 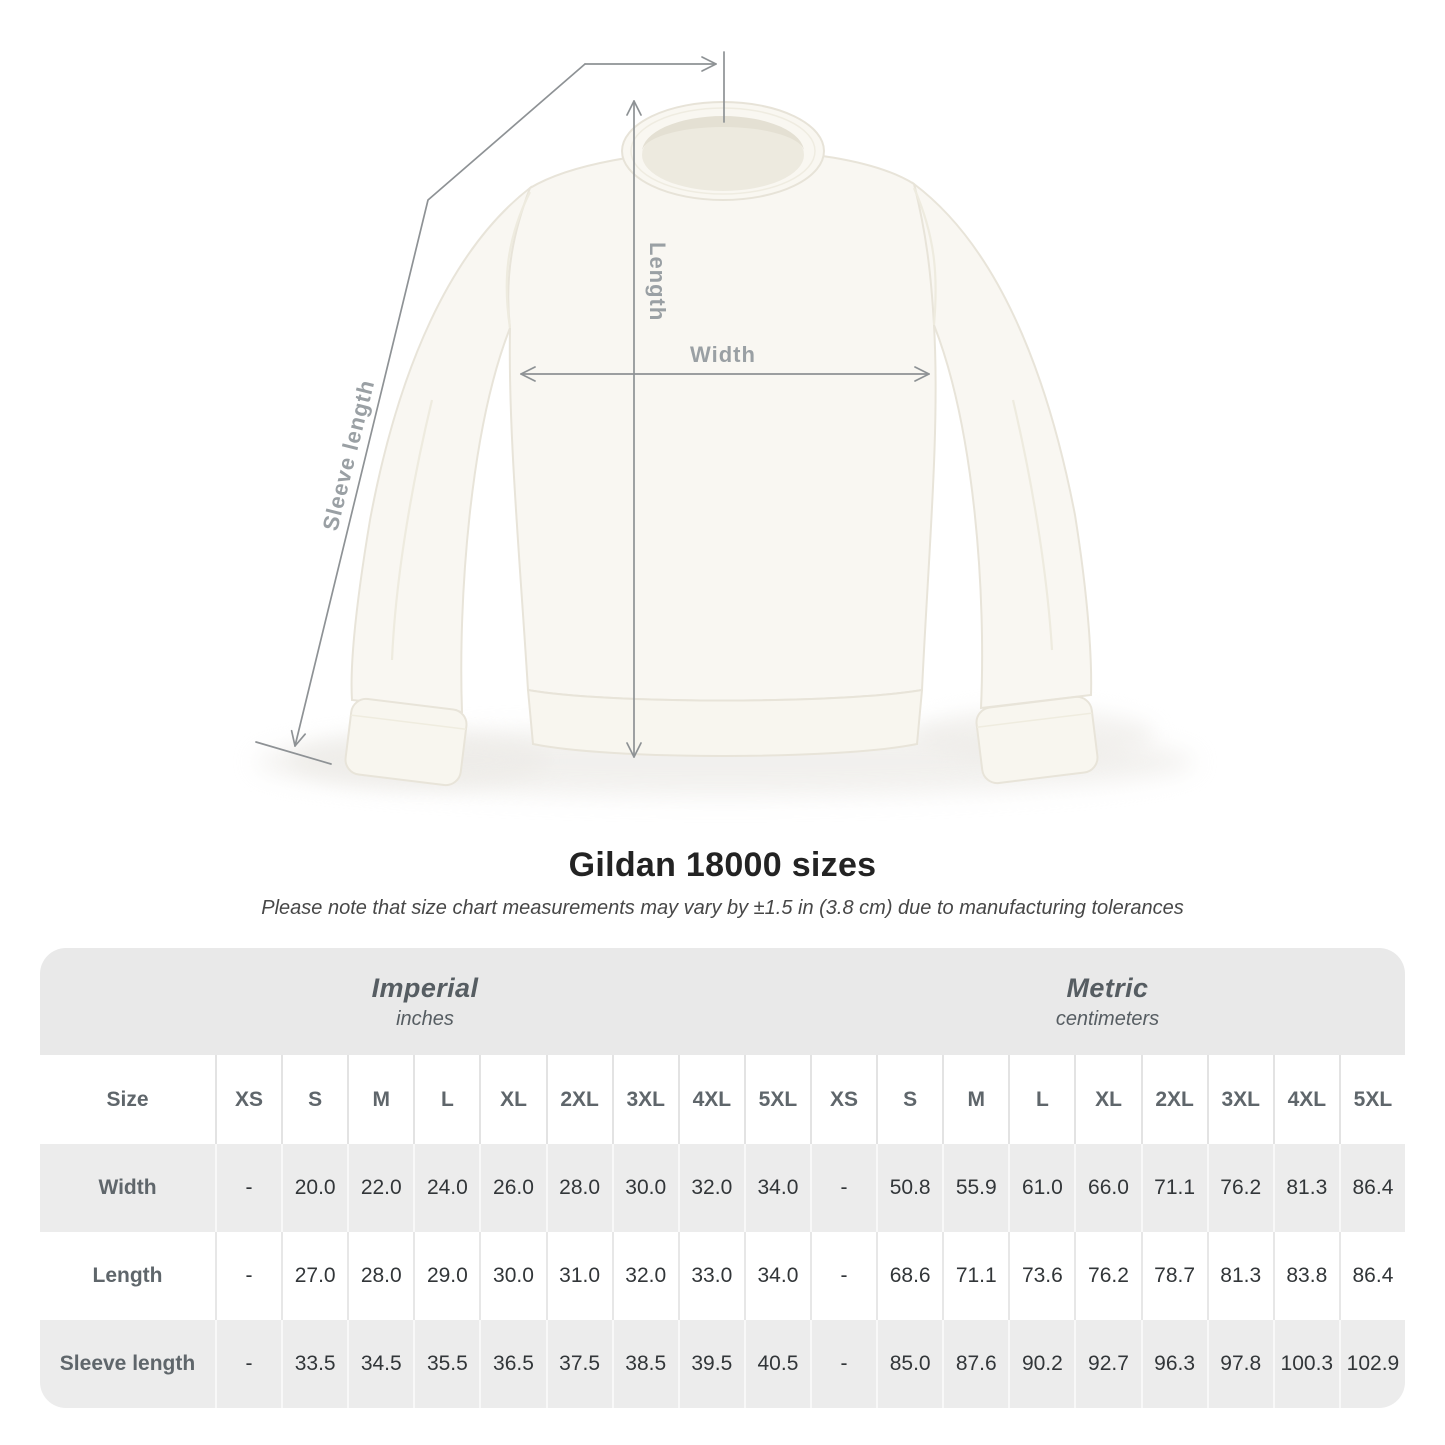 I want to click on table-cell: 85.0, so click(x=909, y=1364).